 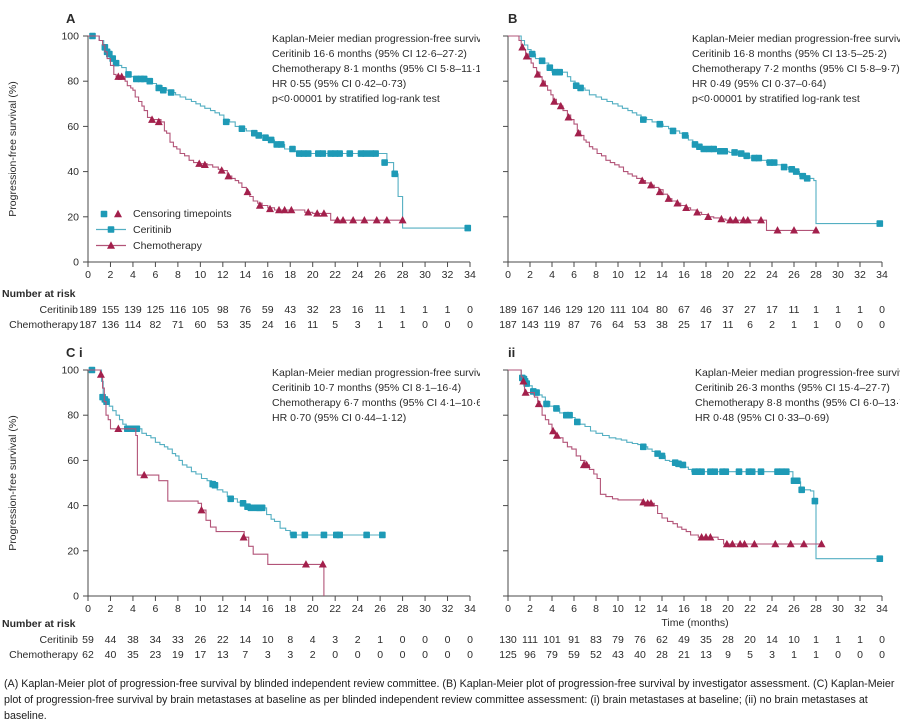 What do you see at coordinates (508, 655) in the screenshot?
I see `risk-count: 125` at bounding box center [508, 655].